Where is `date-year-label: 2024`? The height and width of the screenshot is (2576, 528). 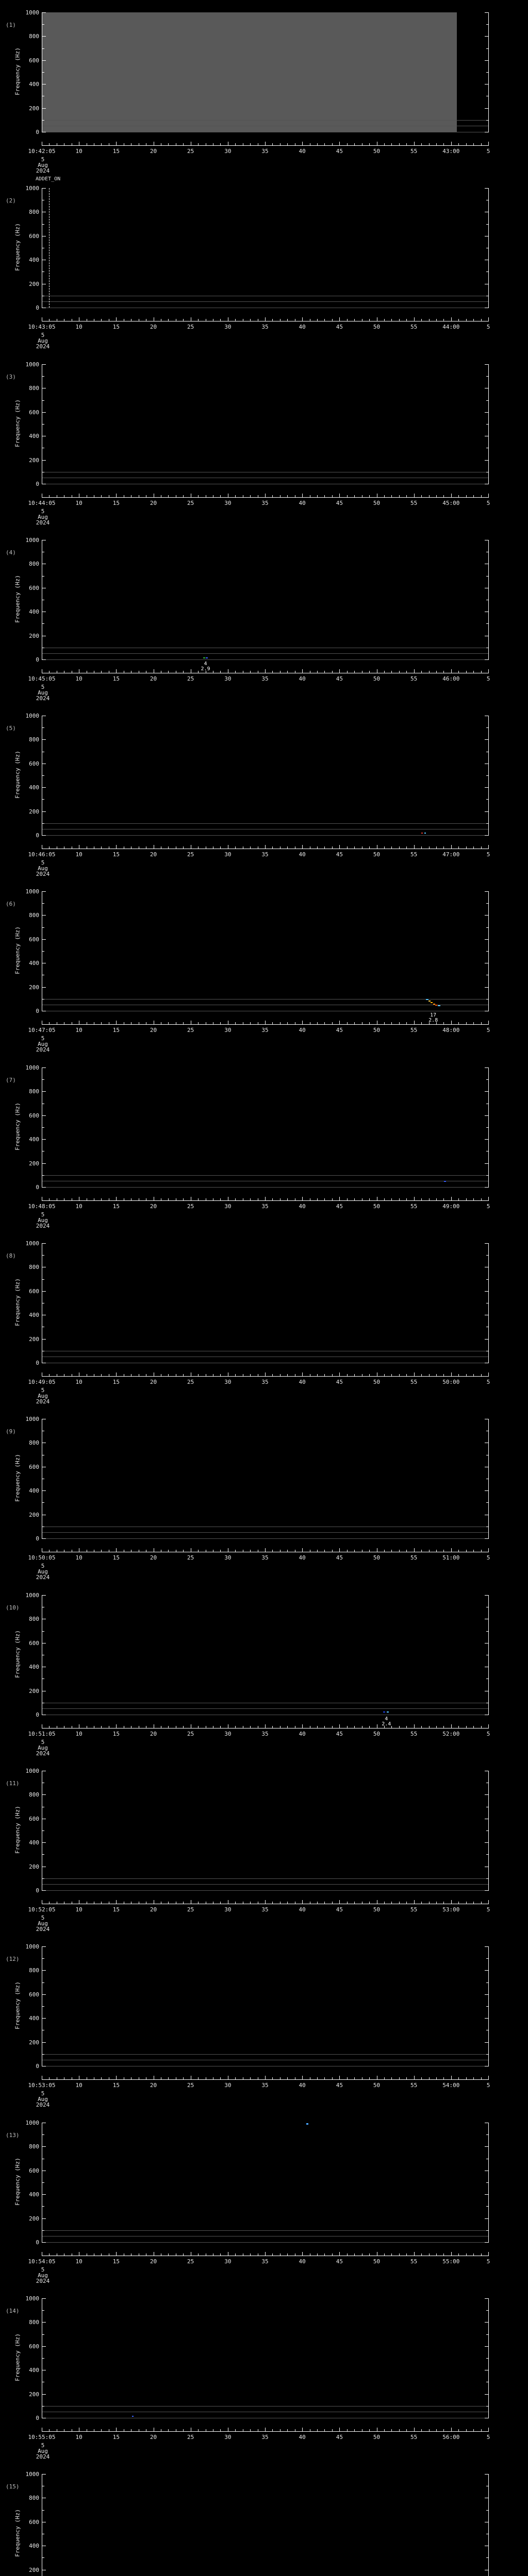
date-year-label: 2024 is located at coordinates (43, 1577).